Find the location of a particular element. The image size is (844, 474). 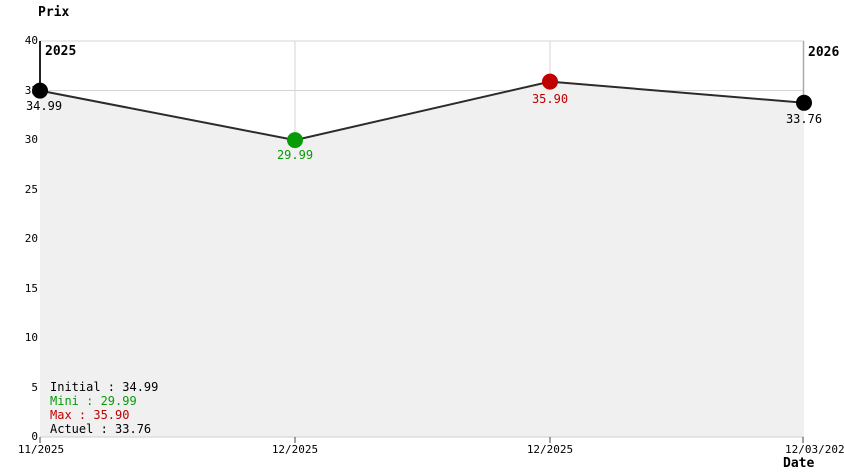

y-tick-5: 5 is located at coordinates (34, 387).